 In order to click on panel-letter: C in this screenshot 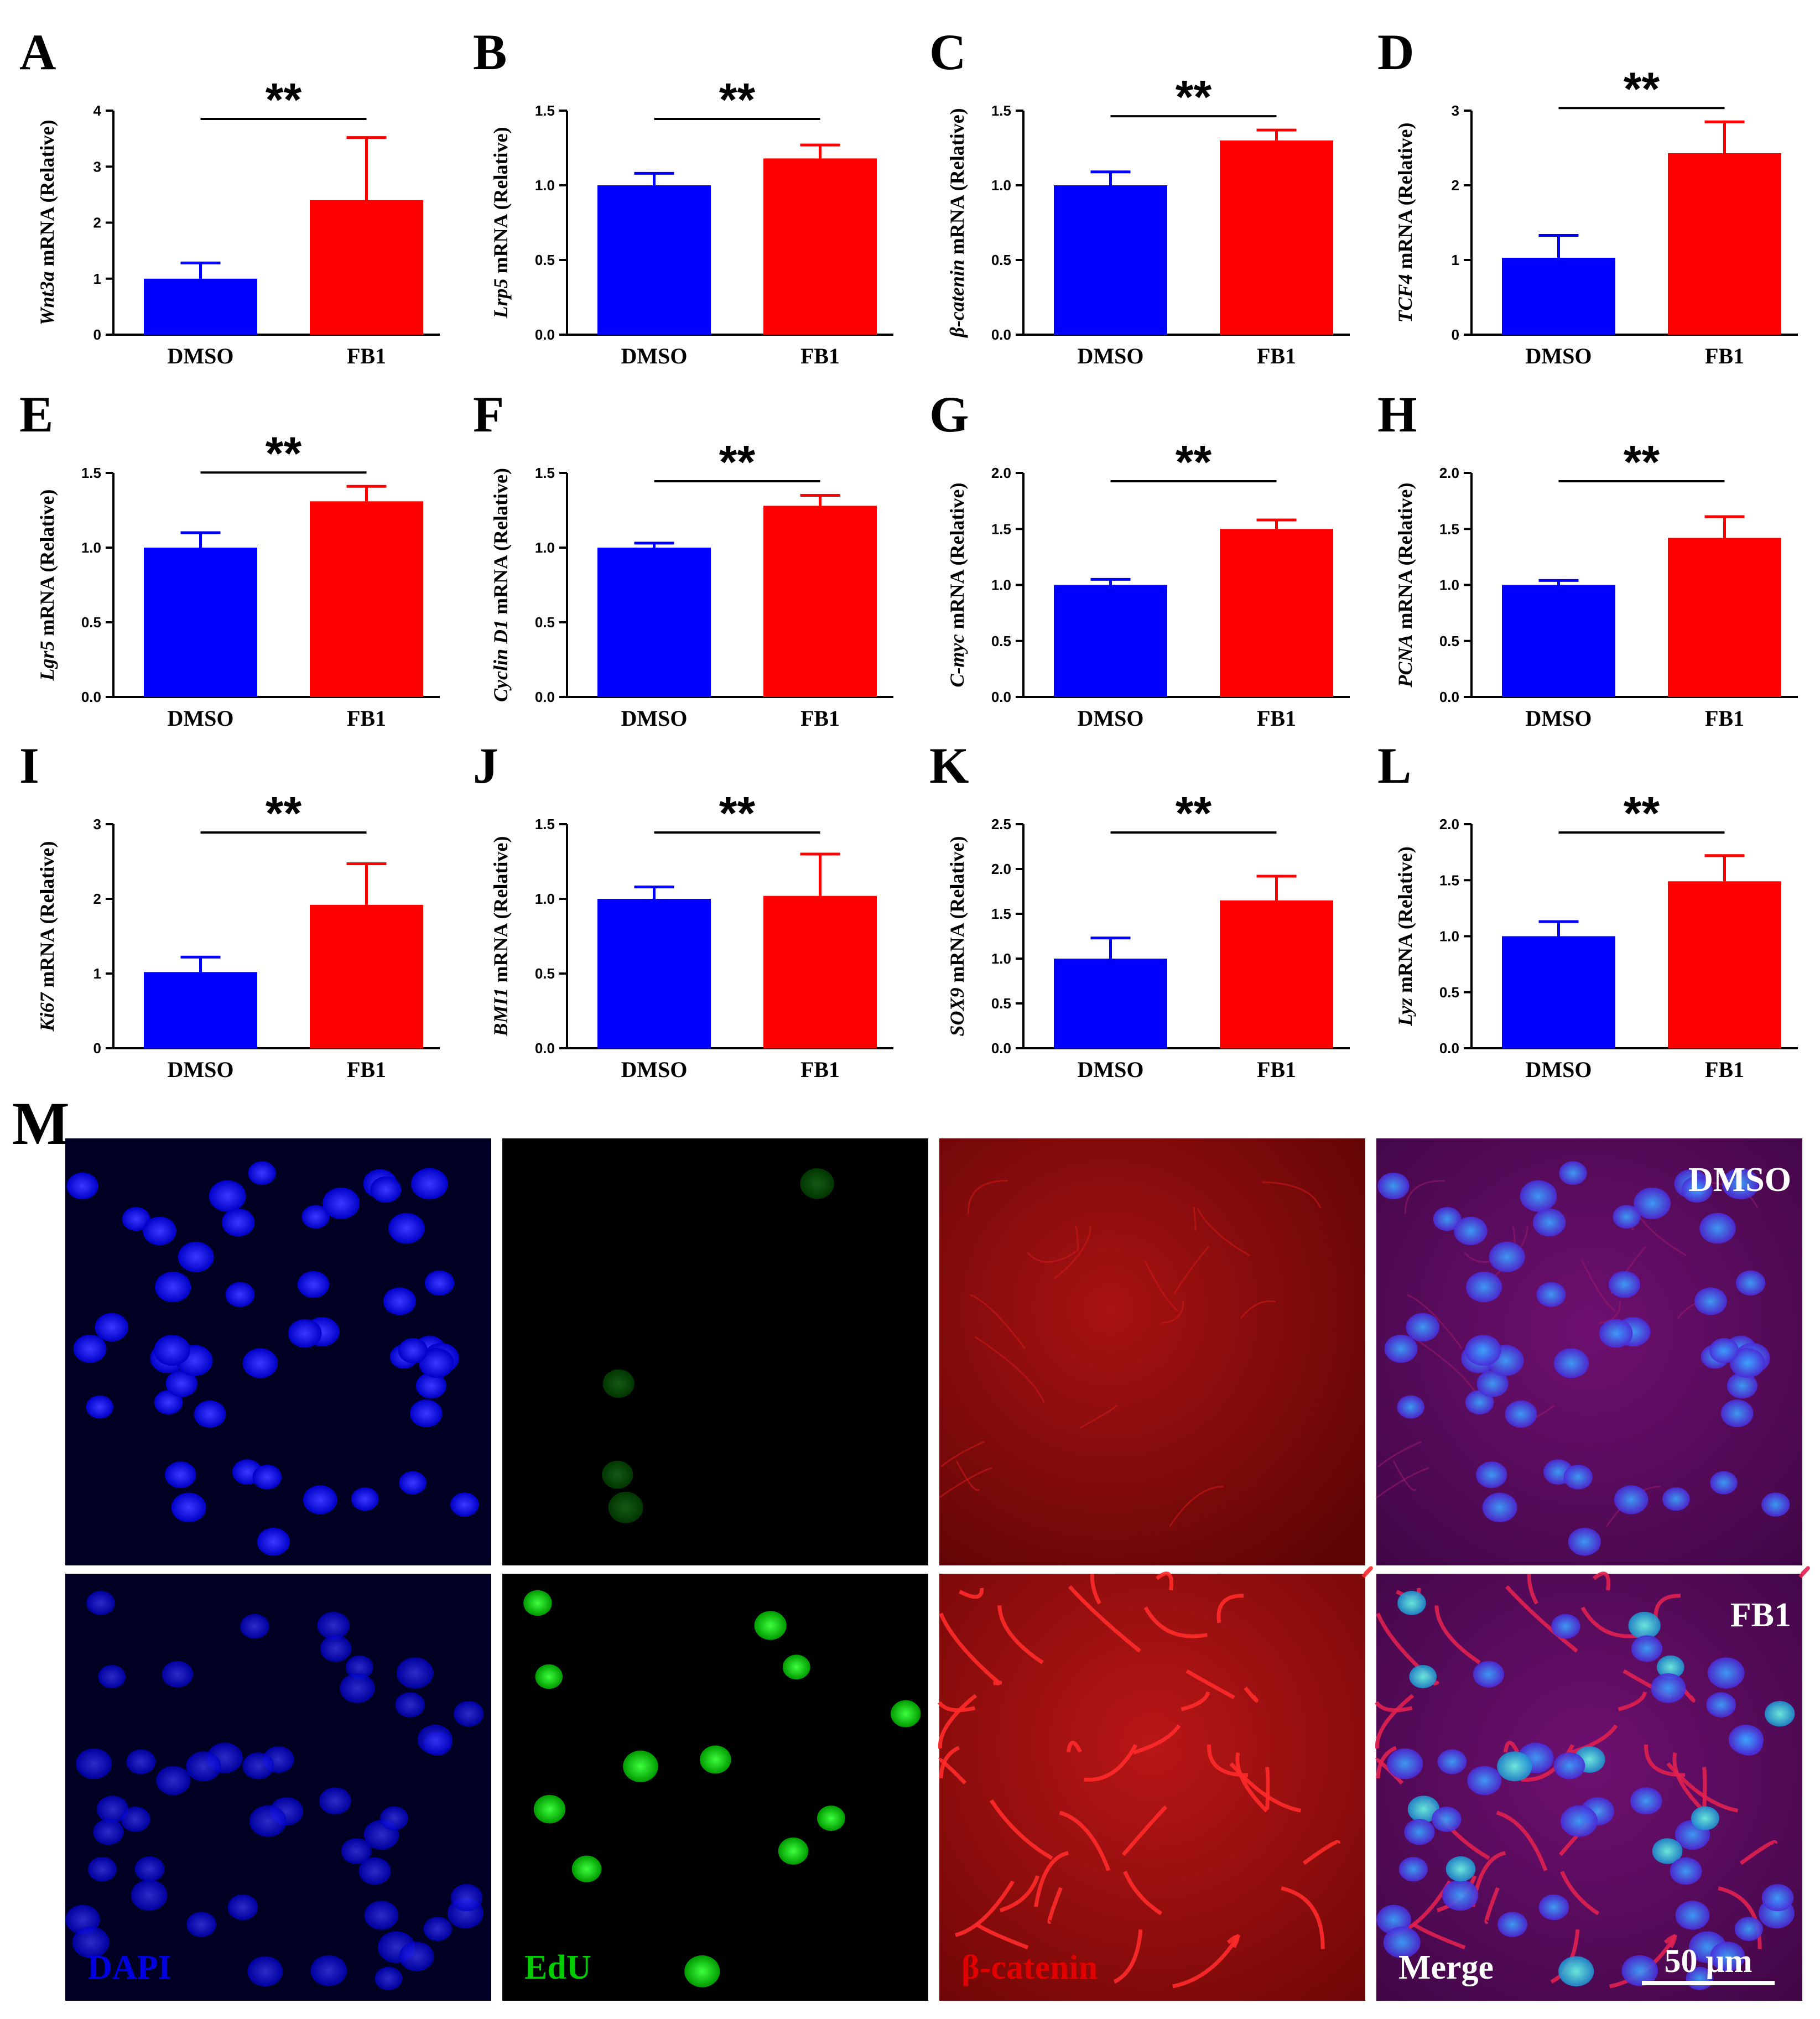, I will do `click(948, 52)`.